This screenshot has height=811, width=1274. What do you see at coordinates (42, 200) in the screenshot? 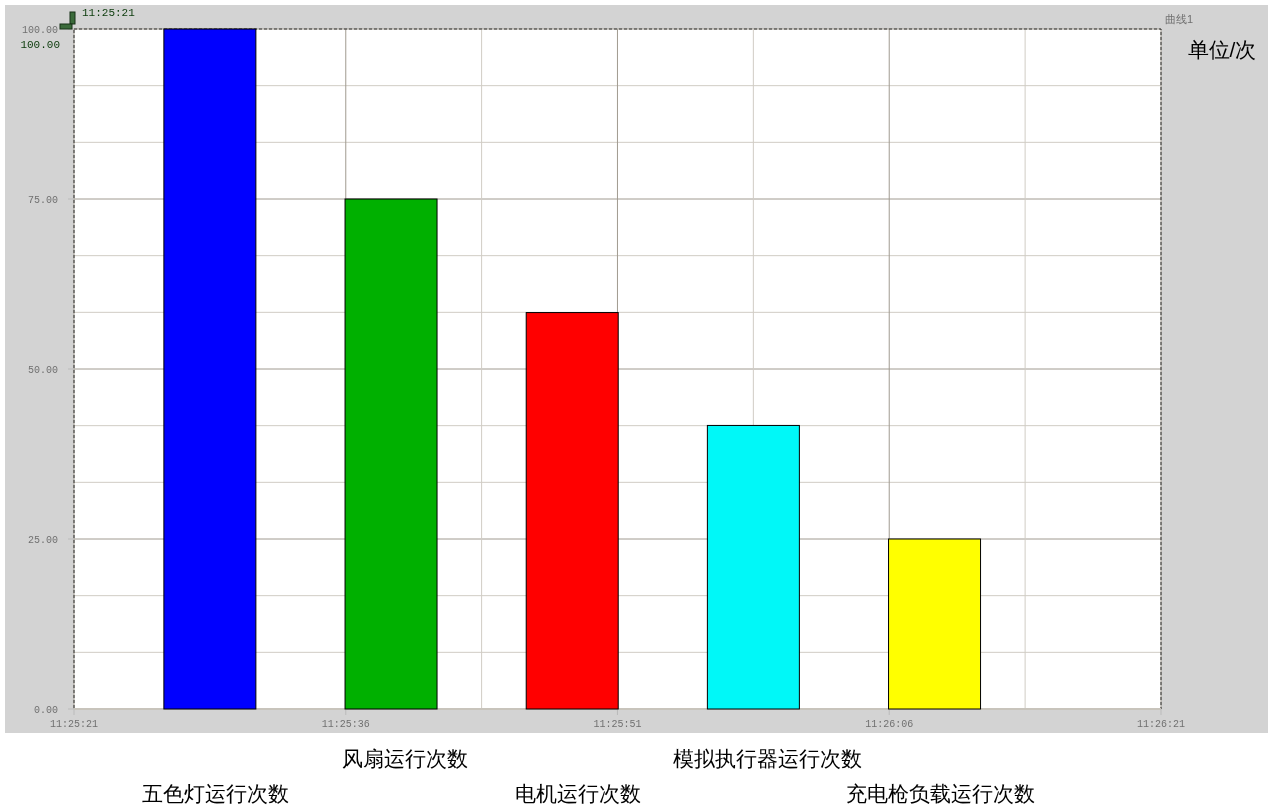
I see `y-tick-label: 75.00` at bounding box center [42, 200].